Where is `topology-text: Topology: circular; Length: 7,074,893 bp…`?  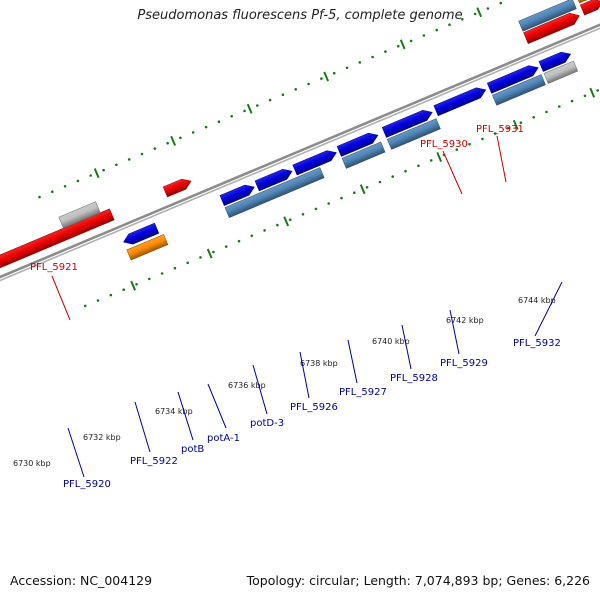
topology-text: Topology: circular; Length: 7,074,893 bp… is located at coordinates (418, 580).